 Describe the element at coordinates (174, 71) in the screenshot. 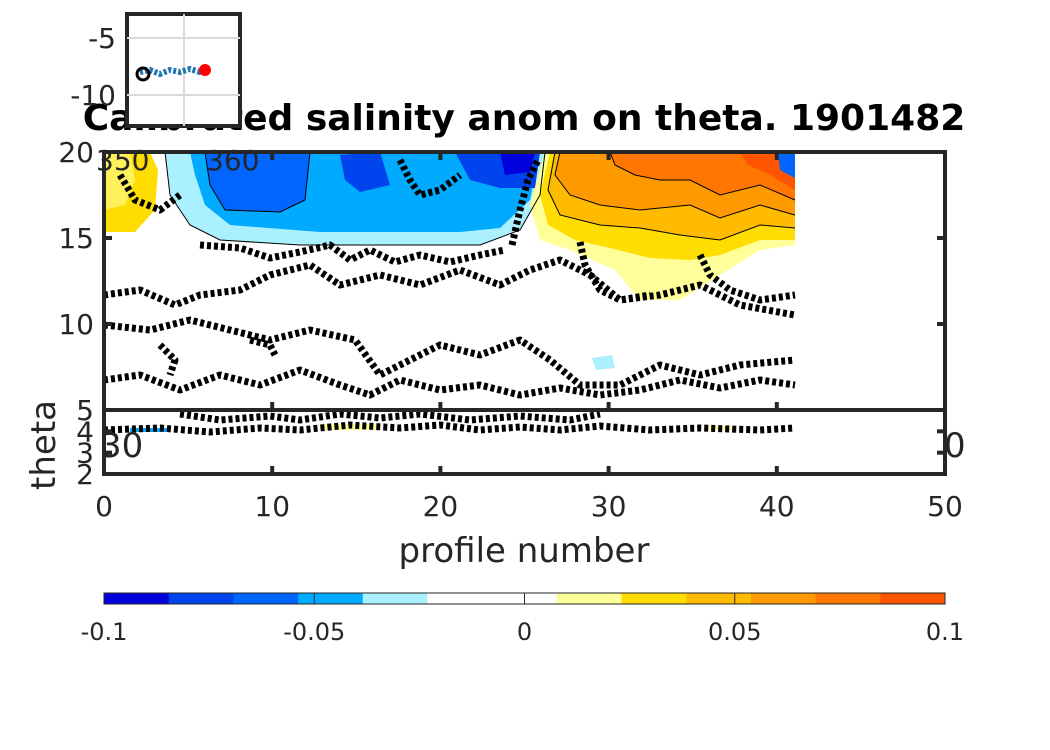

I see `inset-float-track` at that location.